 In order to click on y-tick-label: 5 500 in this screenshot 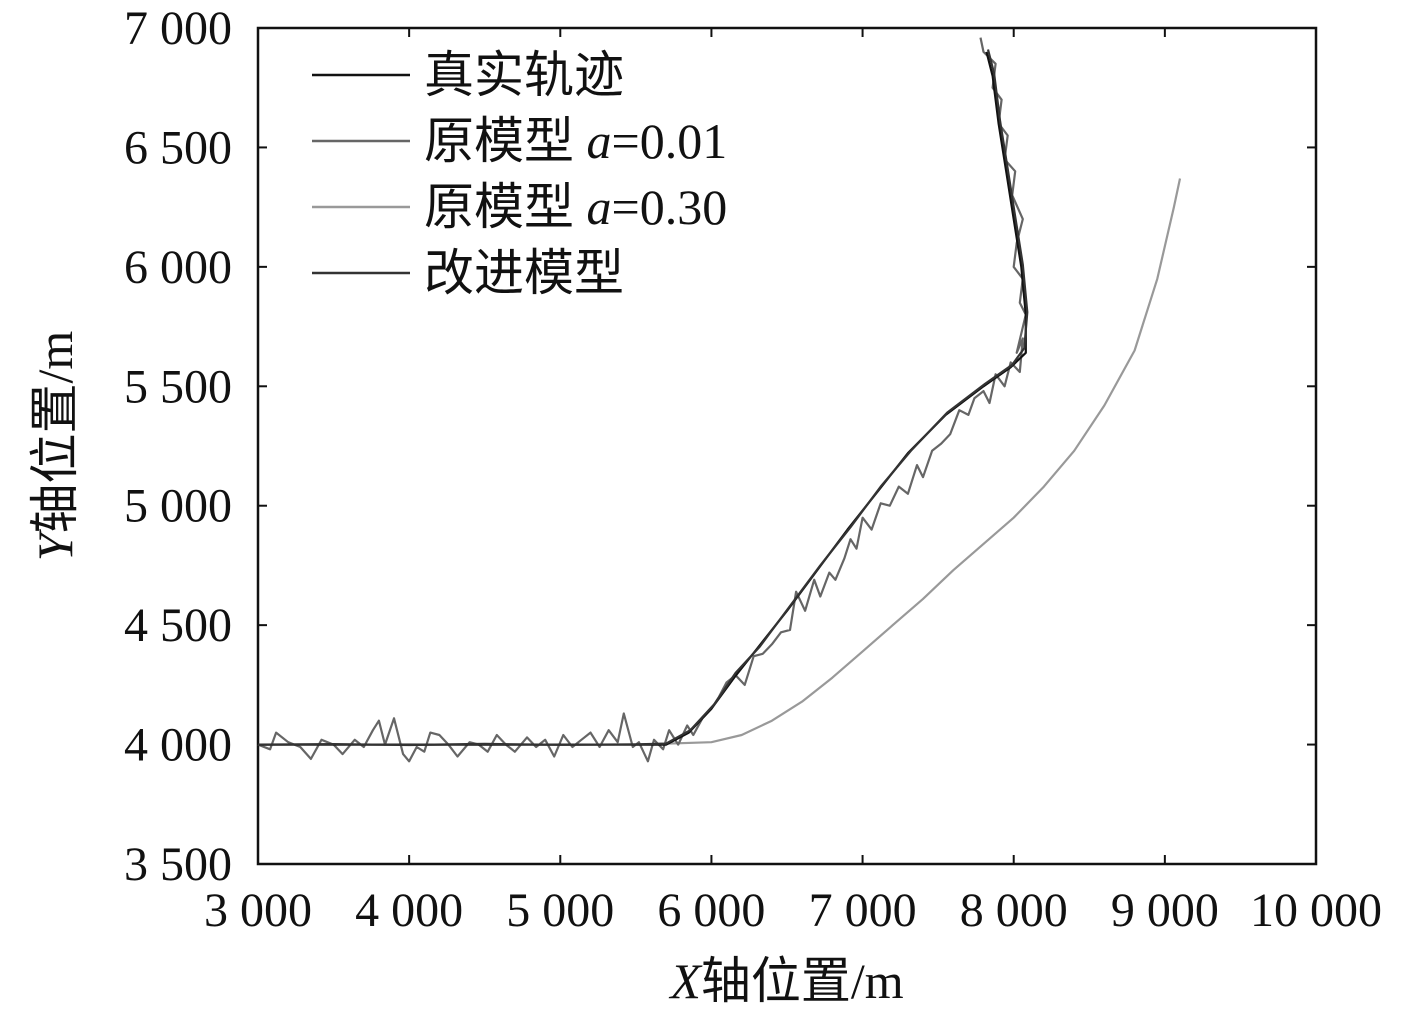, I will do `click(178, 386)`.